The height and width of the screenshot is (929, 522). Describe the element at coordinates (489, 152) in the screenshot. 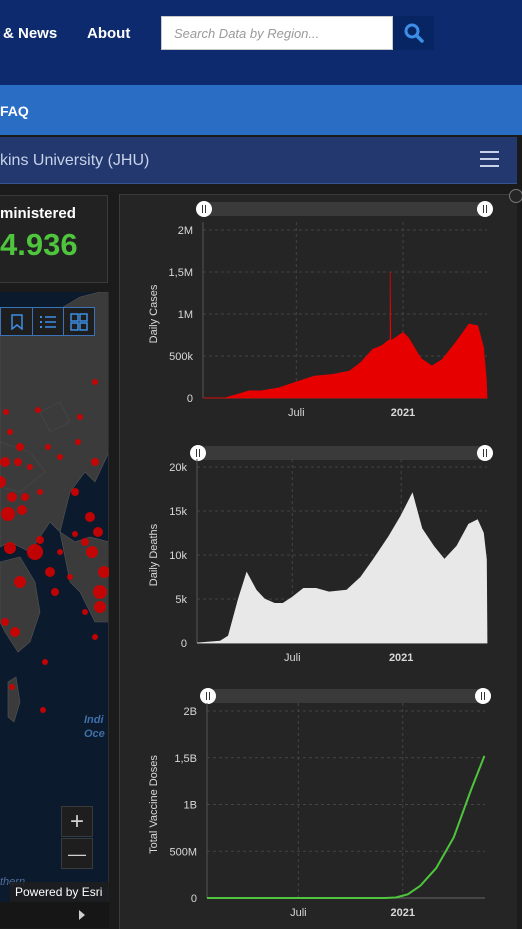

I see `hamburger-icon` at that location.